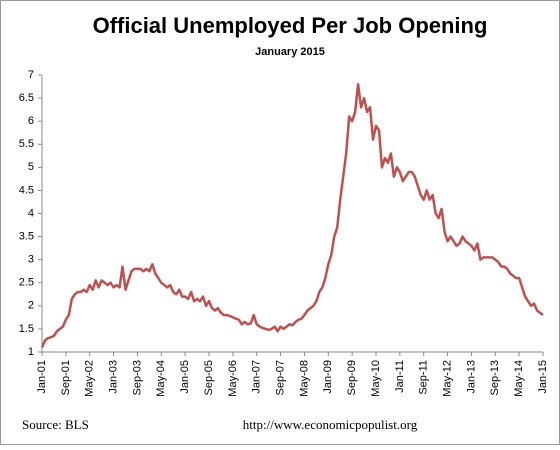 The height and width of the screenshot is (450, 560). Describe the element at coordinates (31, 75) in the screenshot. I see `y-tick-label: 7` at that location.